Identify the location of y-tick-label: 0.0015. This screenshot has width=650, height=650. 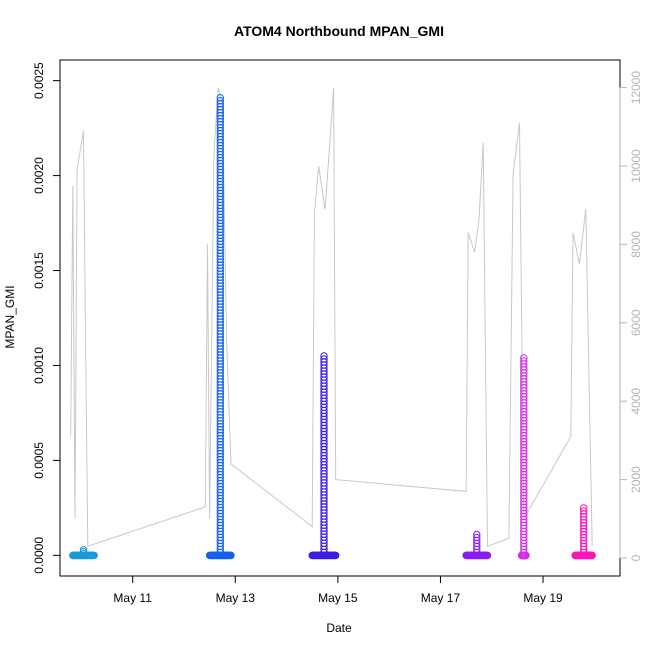
(39, 270).